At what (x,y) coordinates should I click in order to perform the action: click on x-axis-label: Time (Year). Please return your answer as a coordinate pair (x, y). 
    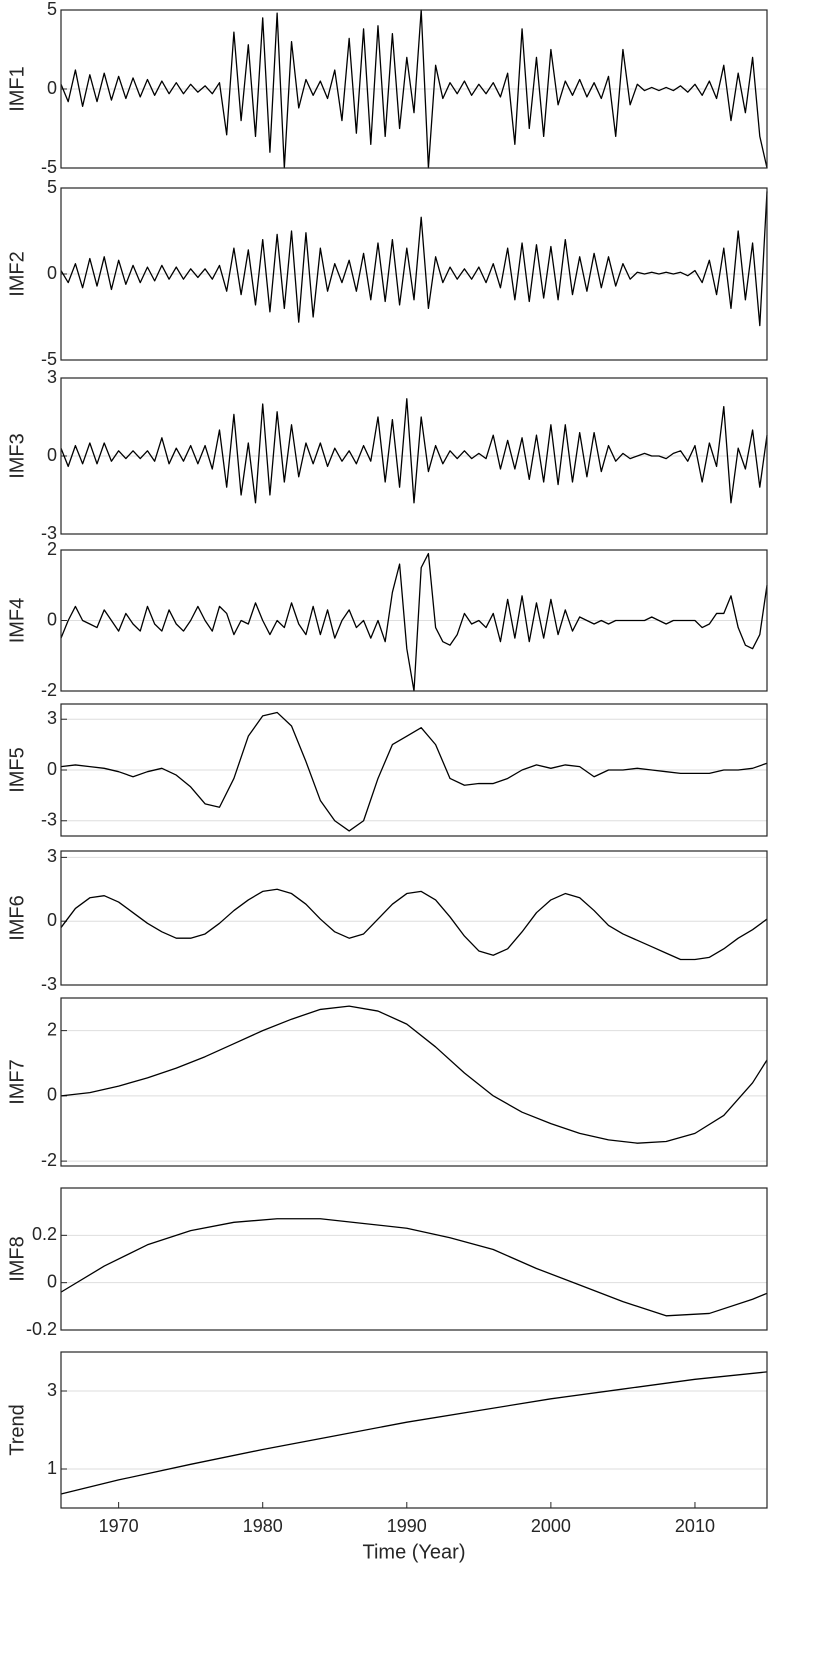
    Looking at the image, I should click on (414, 1552).